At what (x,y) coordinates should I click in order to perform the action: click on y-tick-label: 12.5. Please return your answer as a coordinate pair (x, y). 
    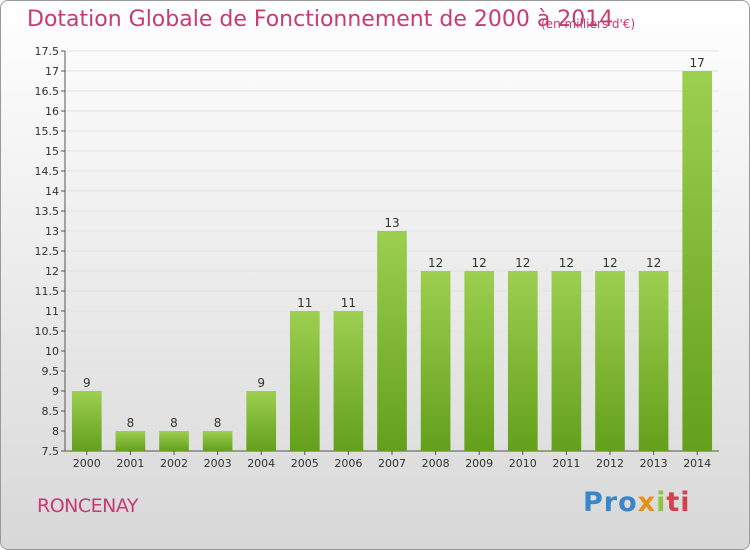
    Looking at the image, I should click on (47, 251).